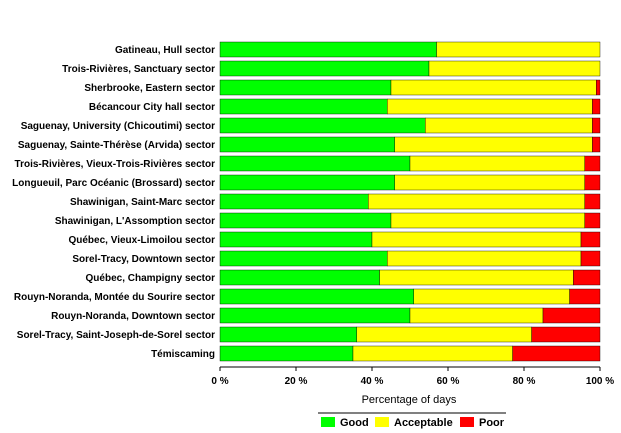 The height and width of the screenshot is (433, 621). What do you see at coordinates (492, 423) in the screenshot?
I see `legend-label-poor: Poor` at bounding box center [492, 423].